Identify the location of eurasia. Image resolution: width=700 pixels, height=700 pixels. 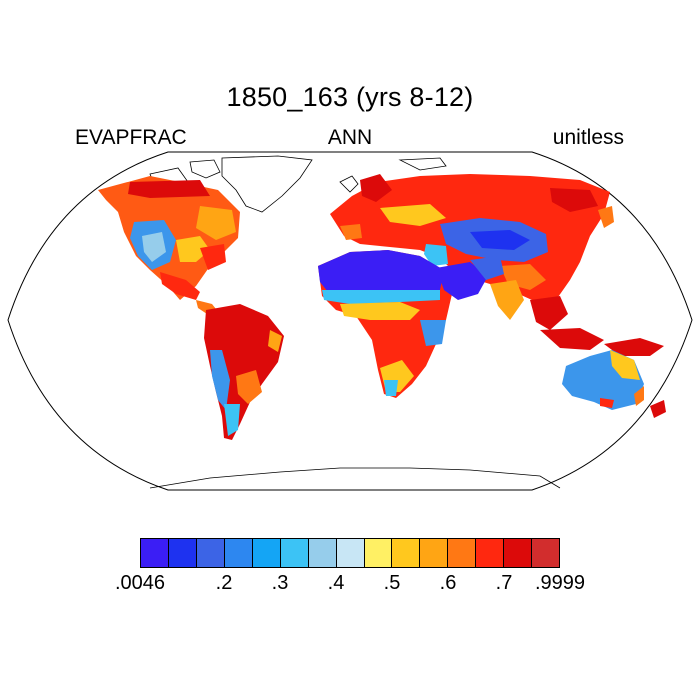
(470, 237).